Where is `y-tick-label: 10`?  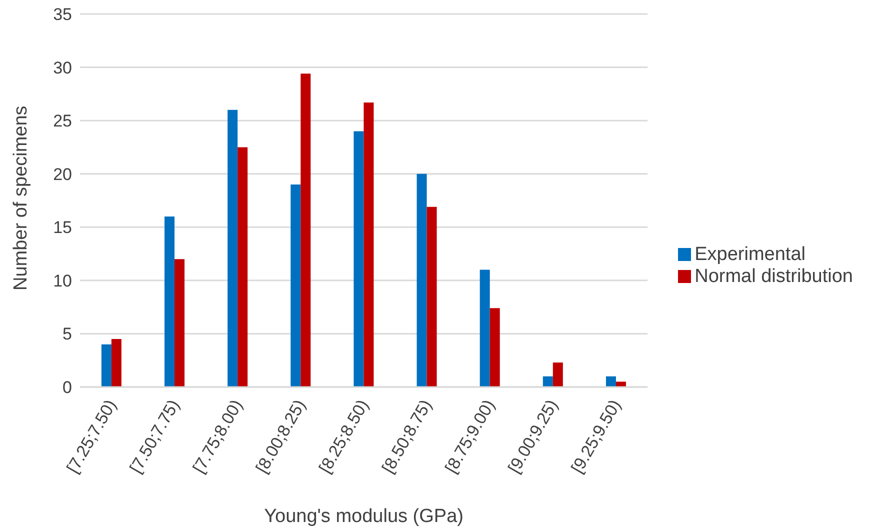 y-tick-label: 10 is located at coordinates (62, 280).